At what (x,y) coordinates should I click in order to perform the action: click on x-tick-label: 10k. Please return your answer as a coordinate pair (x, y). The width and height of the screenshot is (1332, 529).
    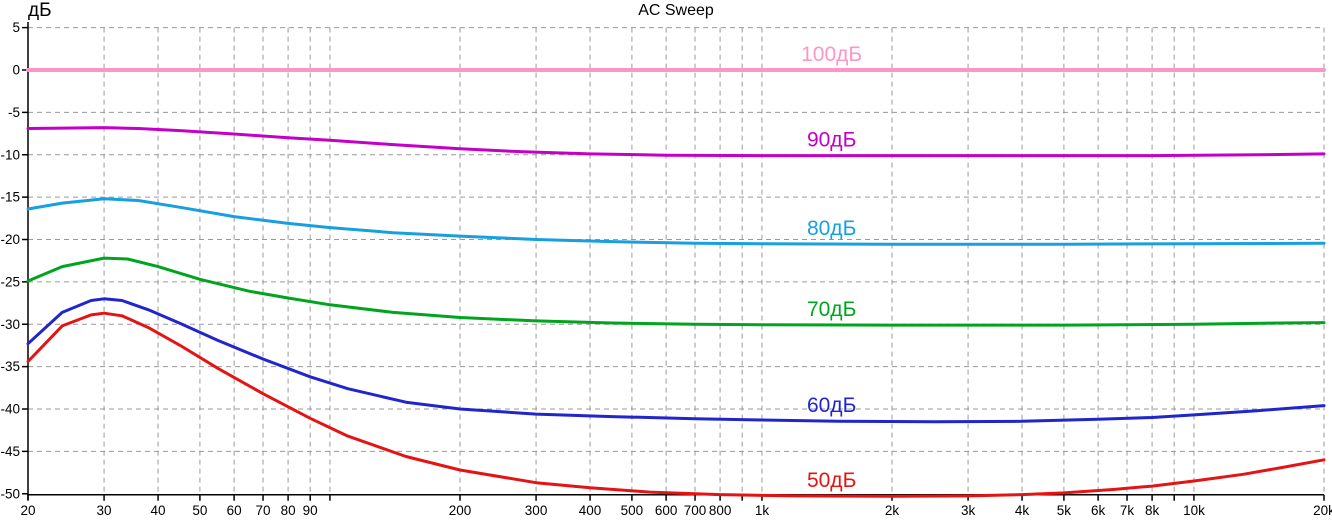
    Looking at the image, I should click on (1194, 510).